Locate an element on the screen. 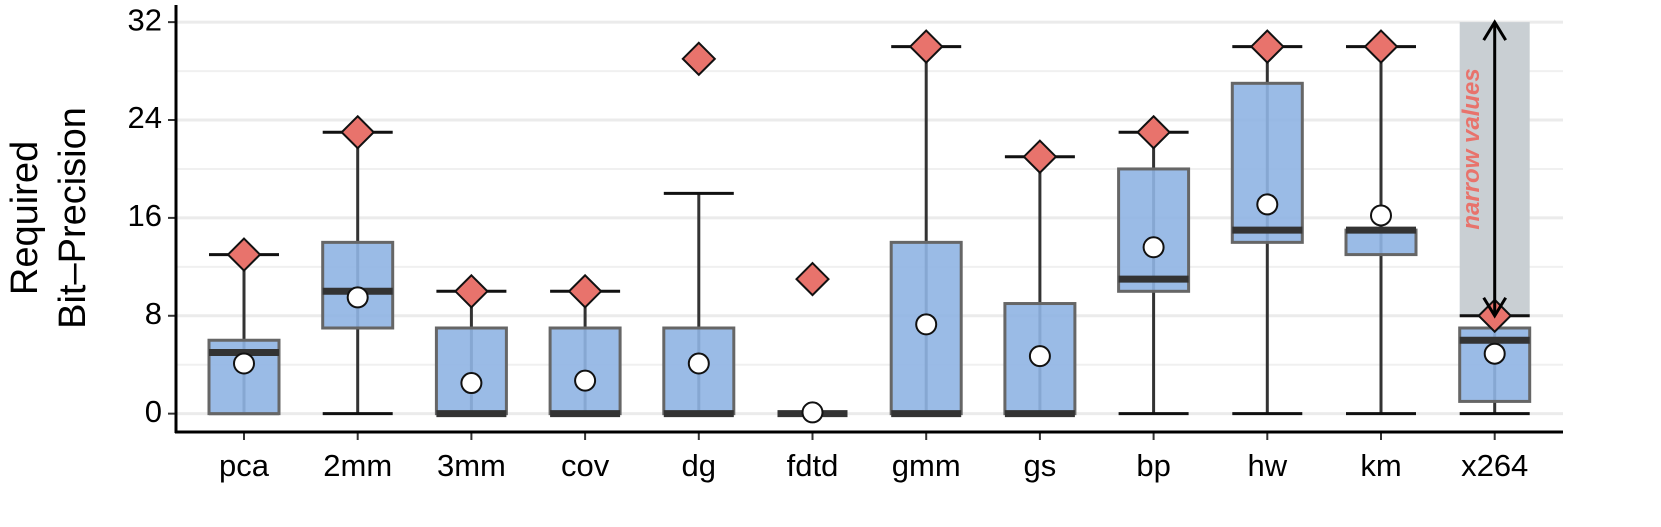 Image resolution: width=1661 pixels, height=527 pixels. y-tick-label: 0 is located at coordinates (153, 411).